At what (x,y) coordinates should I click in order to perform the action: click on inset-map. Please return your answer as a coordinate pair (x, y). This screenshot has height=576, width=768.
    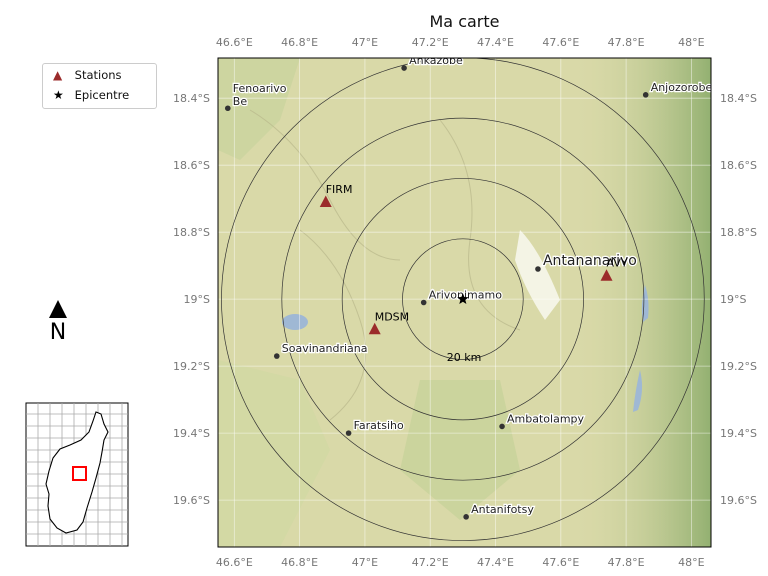
    Looking at the image, I should click on (77, 474).